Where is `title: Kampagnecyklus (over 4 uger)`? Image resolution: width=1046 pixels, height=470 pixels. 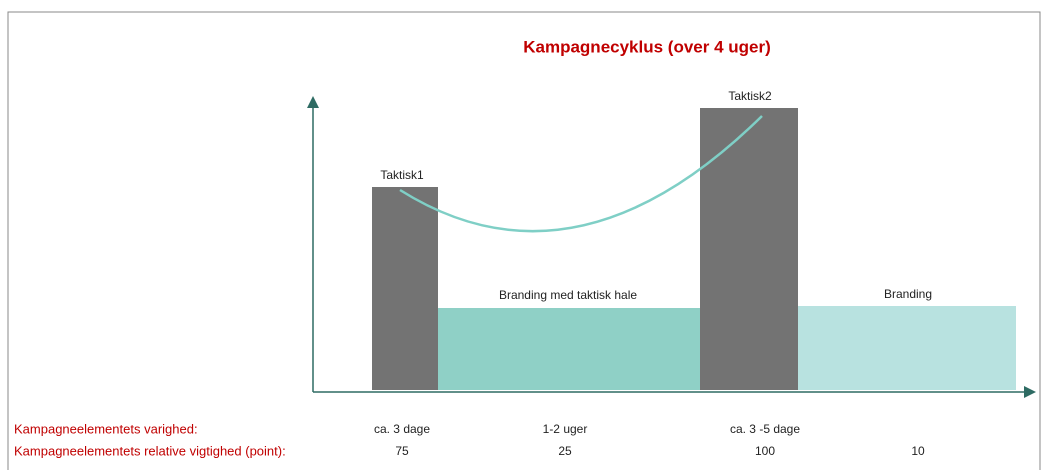 title: Kampagnecyklus (over 4 uger) is located at coordinates (647, 46).